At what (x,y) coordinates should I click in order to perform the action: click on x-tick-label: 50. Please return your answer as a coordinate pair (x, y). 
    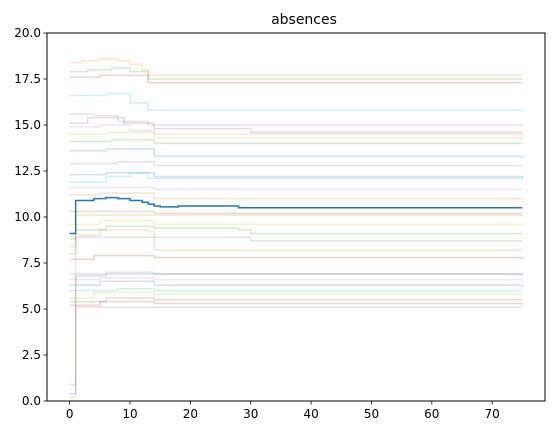
    Looking at the image, I should click on (371, 414).